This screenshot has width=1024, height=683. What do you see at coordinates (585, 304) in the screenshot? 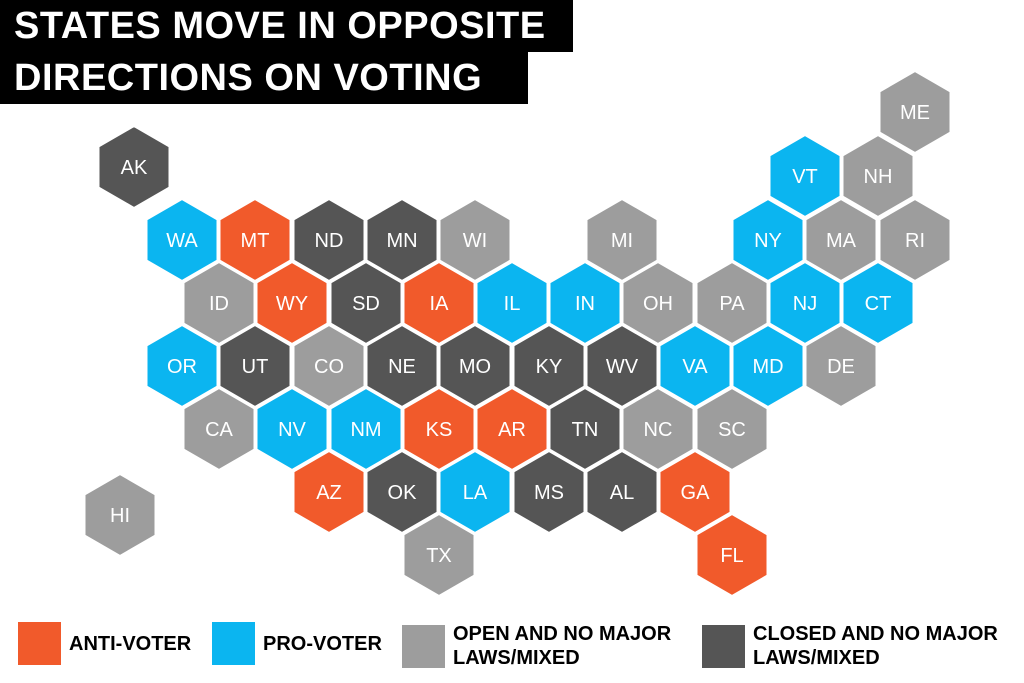
I see `state-label: IN` at bounding box center [585, 304].